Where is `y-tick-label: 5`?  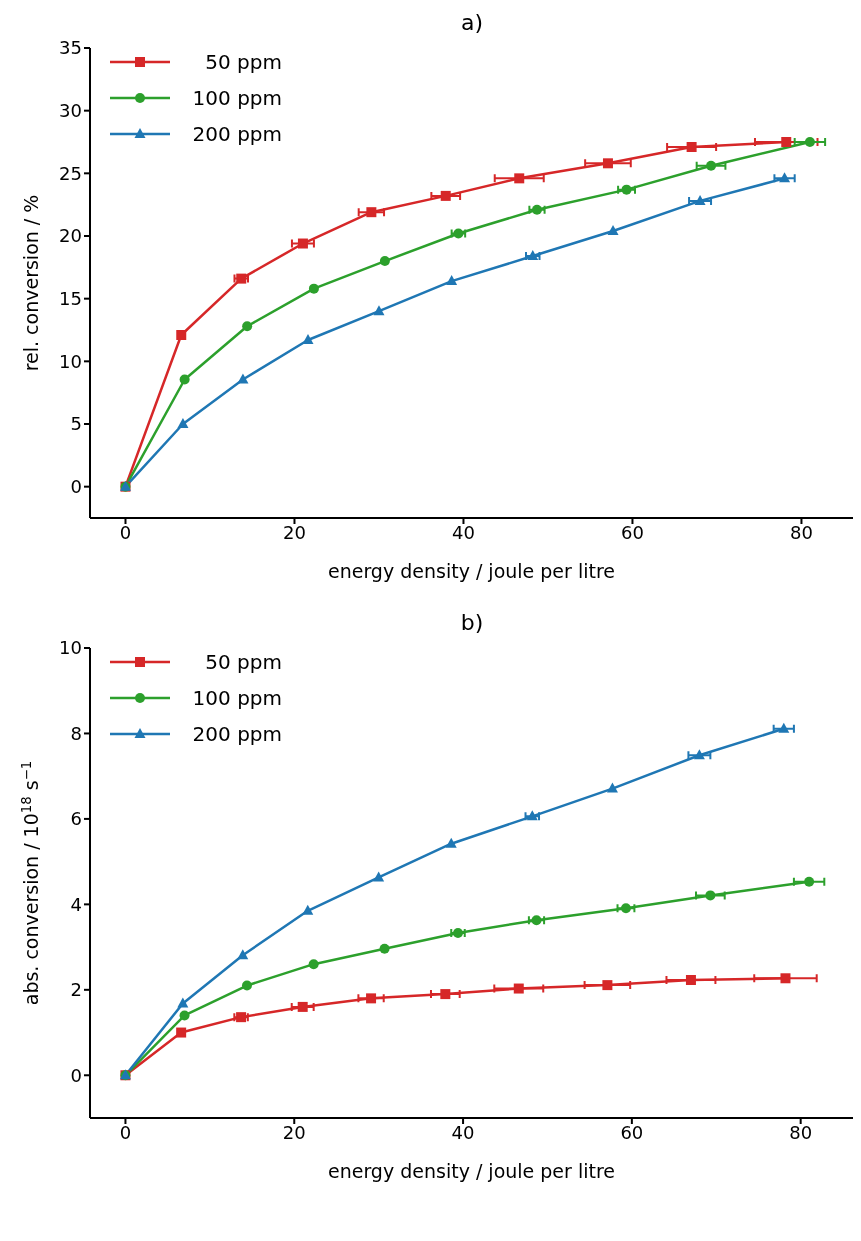
y-tick-label: 5 is located at coordinates (76, 424).